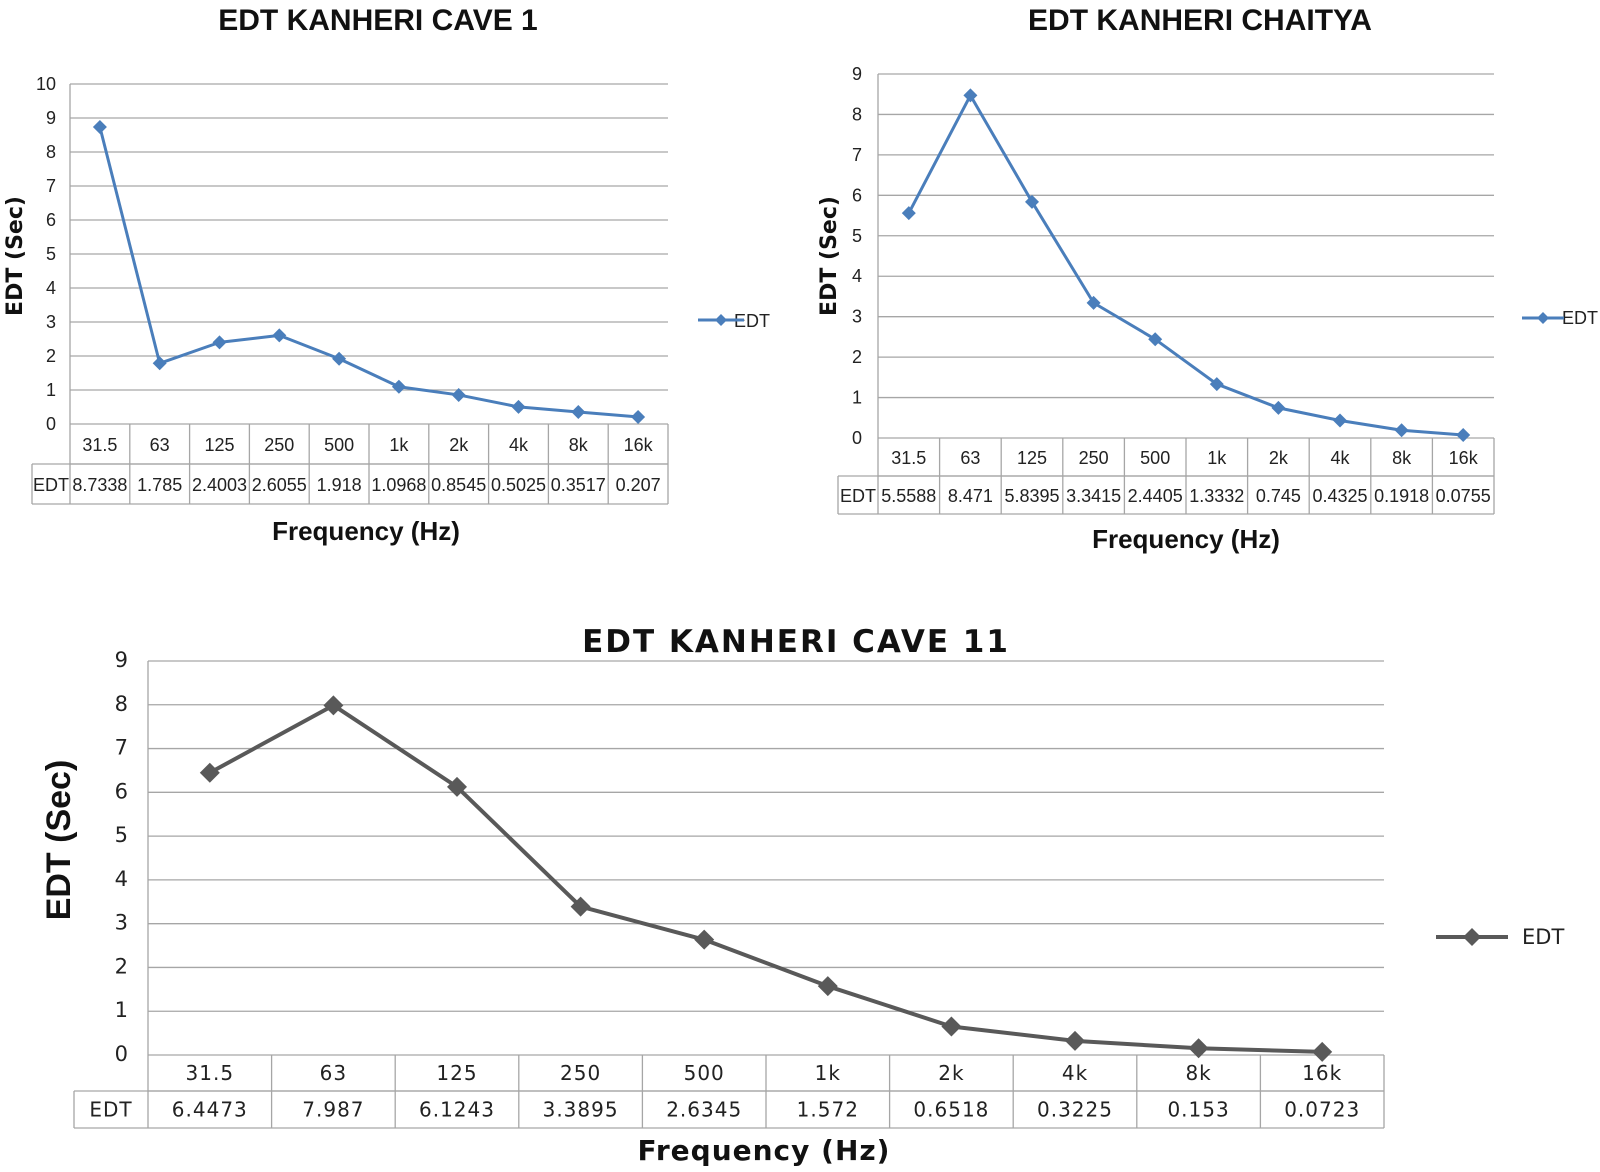 This screenshot has width=1600, height=1172. What do you see at coordinates (752, 321) in the screenshot?
I see `legend-label: EDT` at bounding box center [752, 321].